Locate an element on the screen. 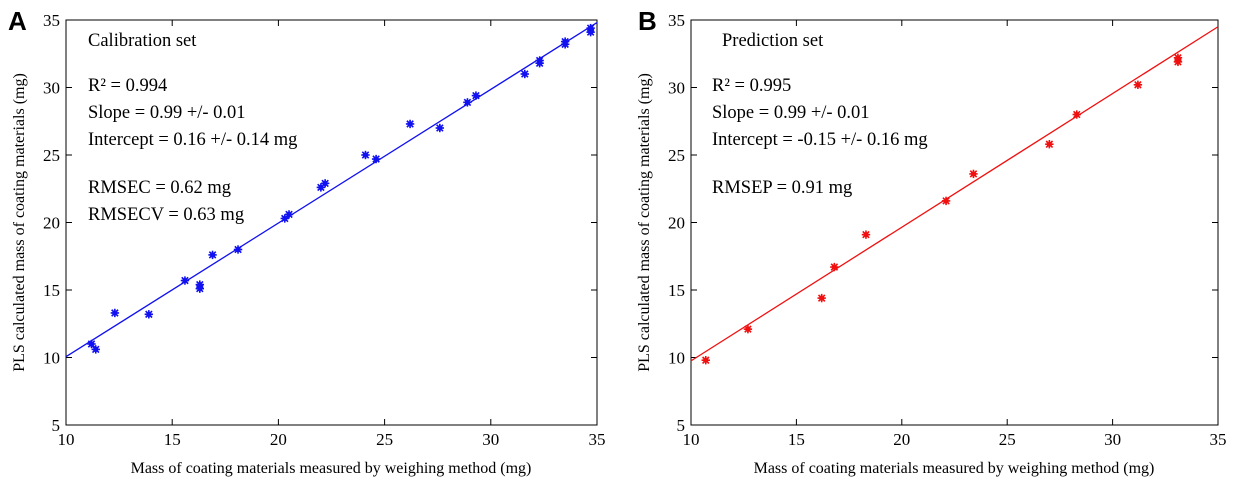 This screenshot has width=1238, height=486. stat-annotation: Intercept = -0.15 +/- 0.16 mg is located at coordinates (820, 140).